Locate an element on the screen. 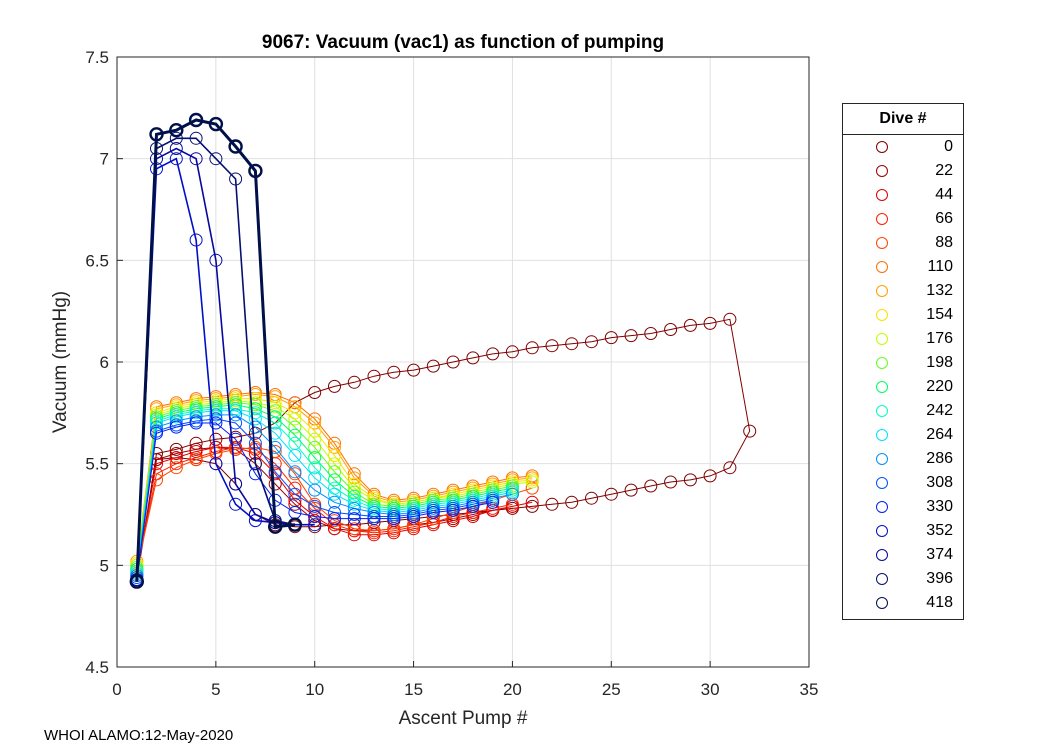  x-tick-label: 15 is located at coordinates (413, 689).